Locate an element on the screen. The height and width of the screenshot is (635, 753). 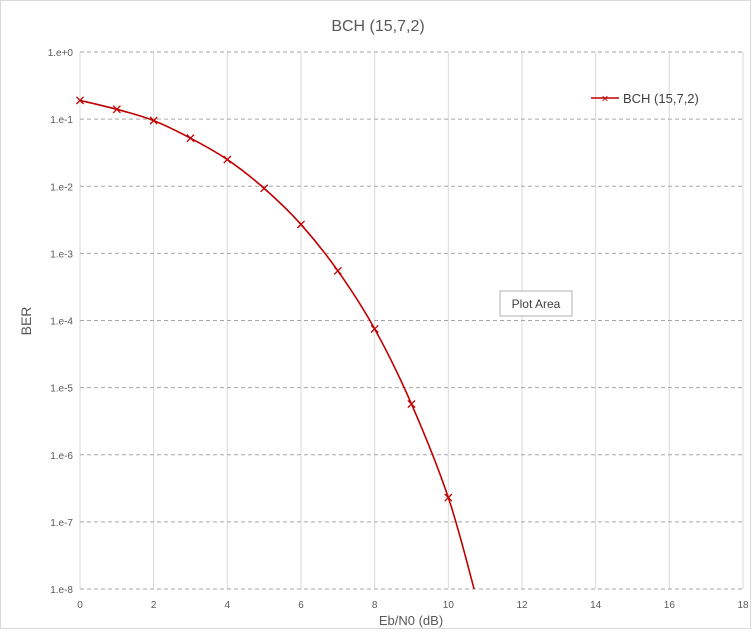
x-tick-label: 4 is located at coordinates (228, 605).